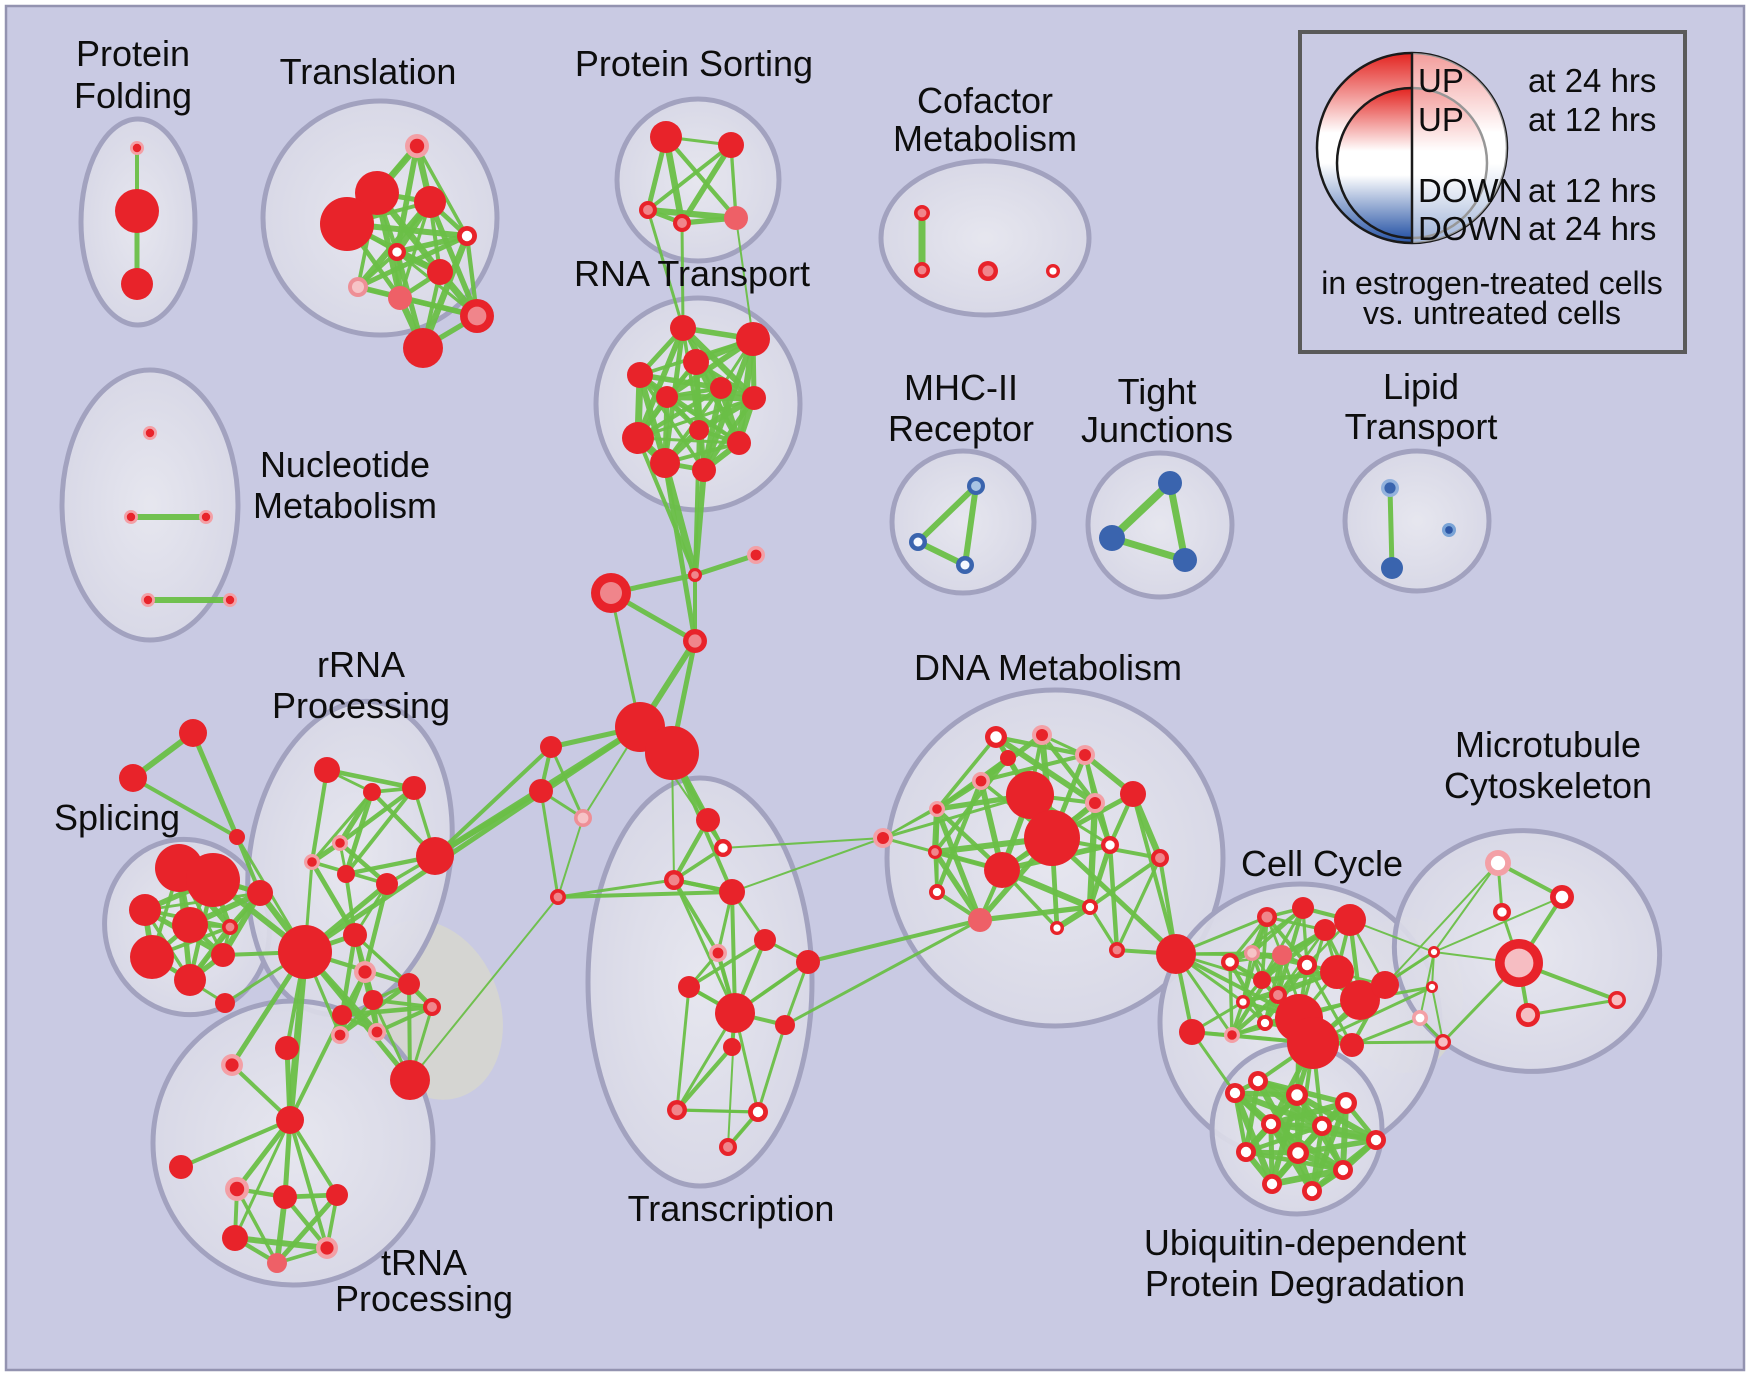 This screenshot has height=1376, width=1750. I want to click on cluster-label-transcription: Transcription, so click(731, 1208).